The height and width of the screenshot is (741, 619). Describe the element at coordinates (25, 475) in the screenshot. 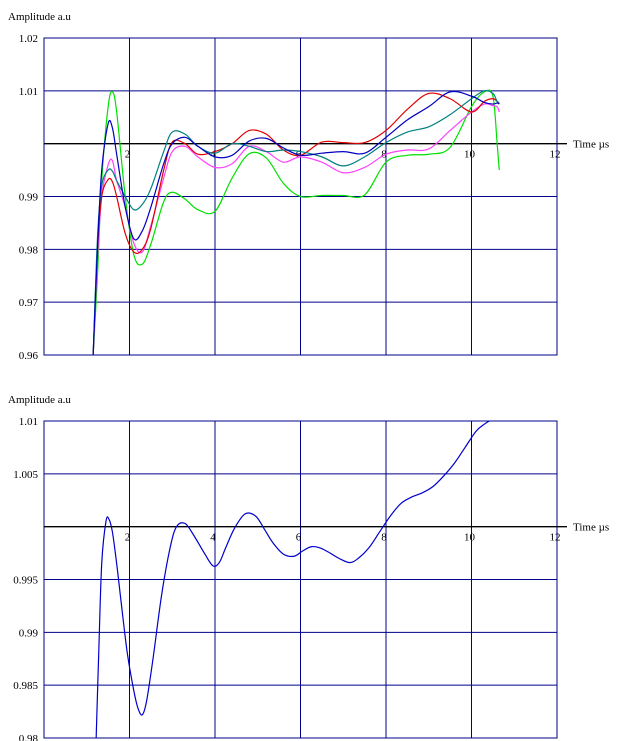

I see `y-tick-label: 1.005` at that location.